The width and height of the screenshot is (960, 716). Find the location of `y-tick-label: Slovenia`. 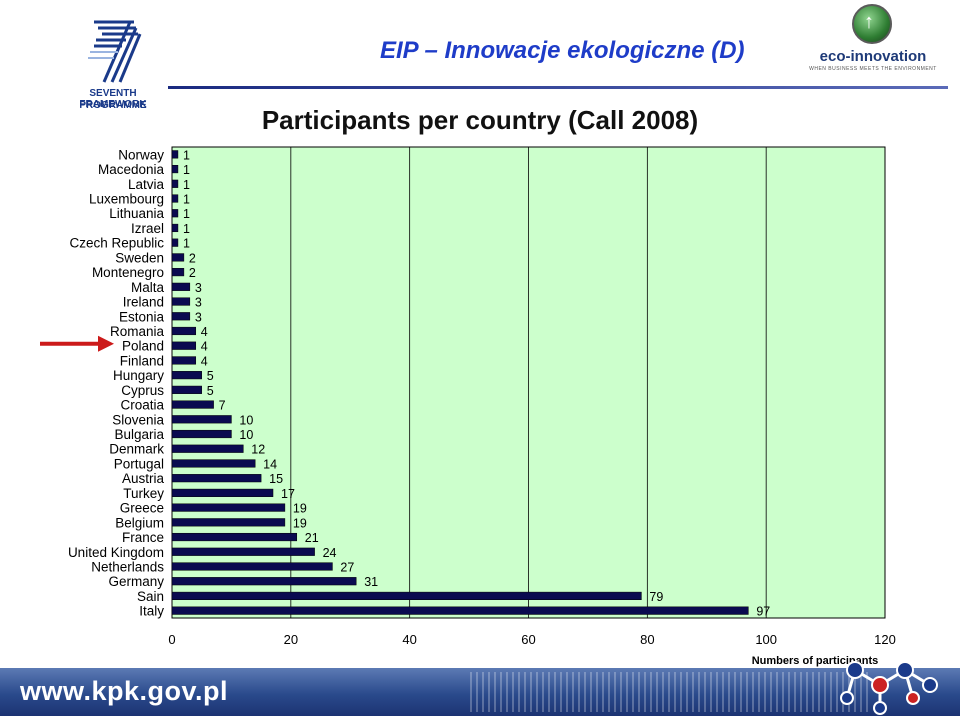

y-tick-label: Slovenia is located at coordinates (138, 419).